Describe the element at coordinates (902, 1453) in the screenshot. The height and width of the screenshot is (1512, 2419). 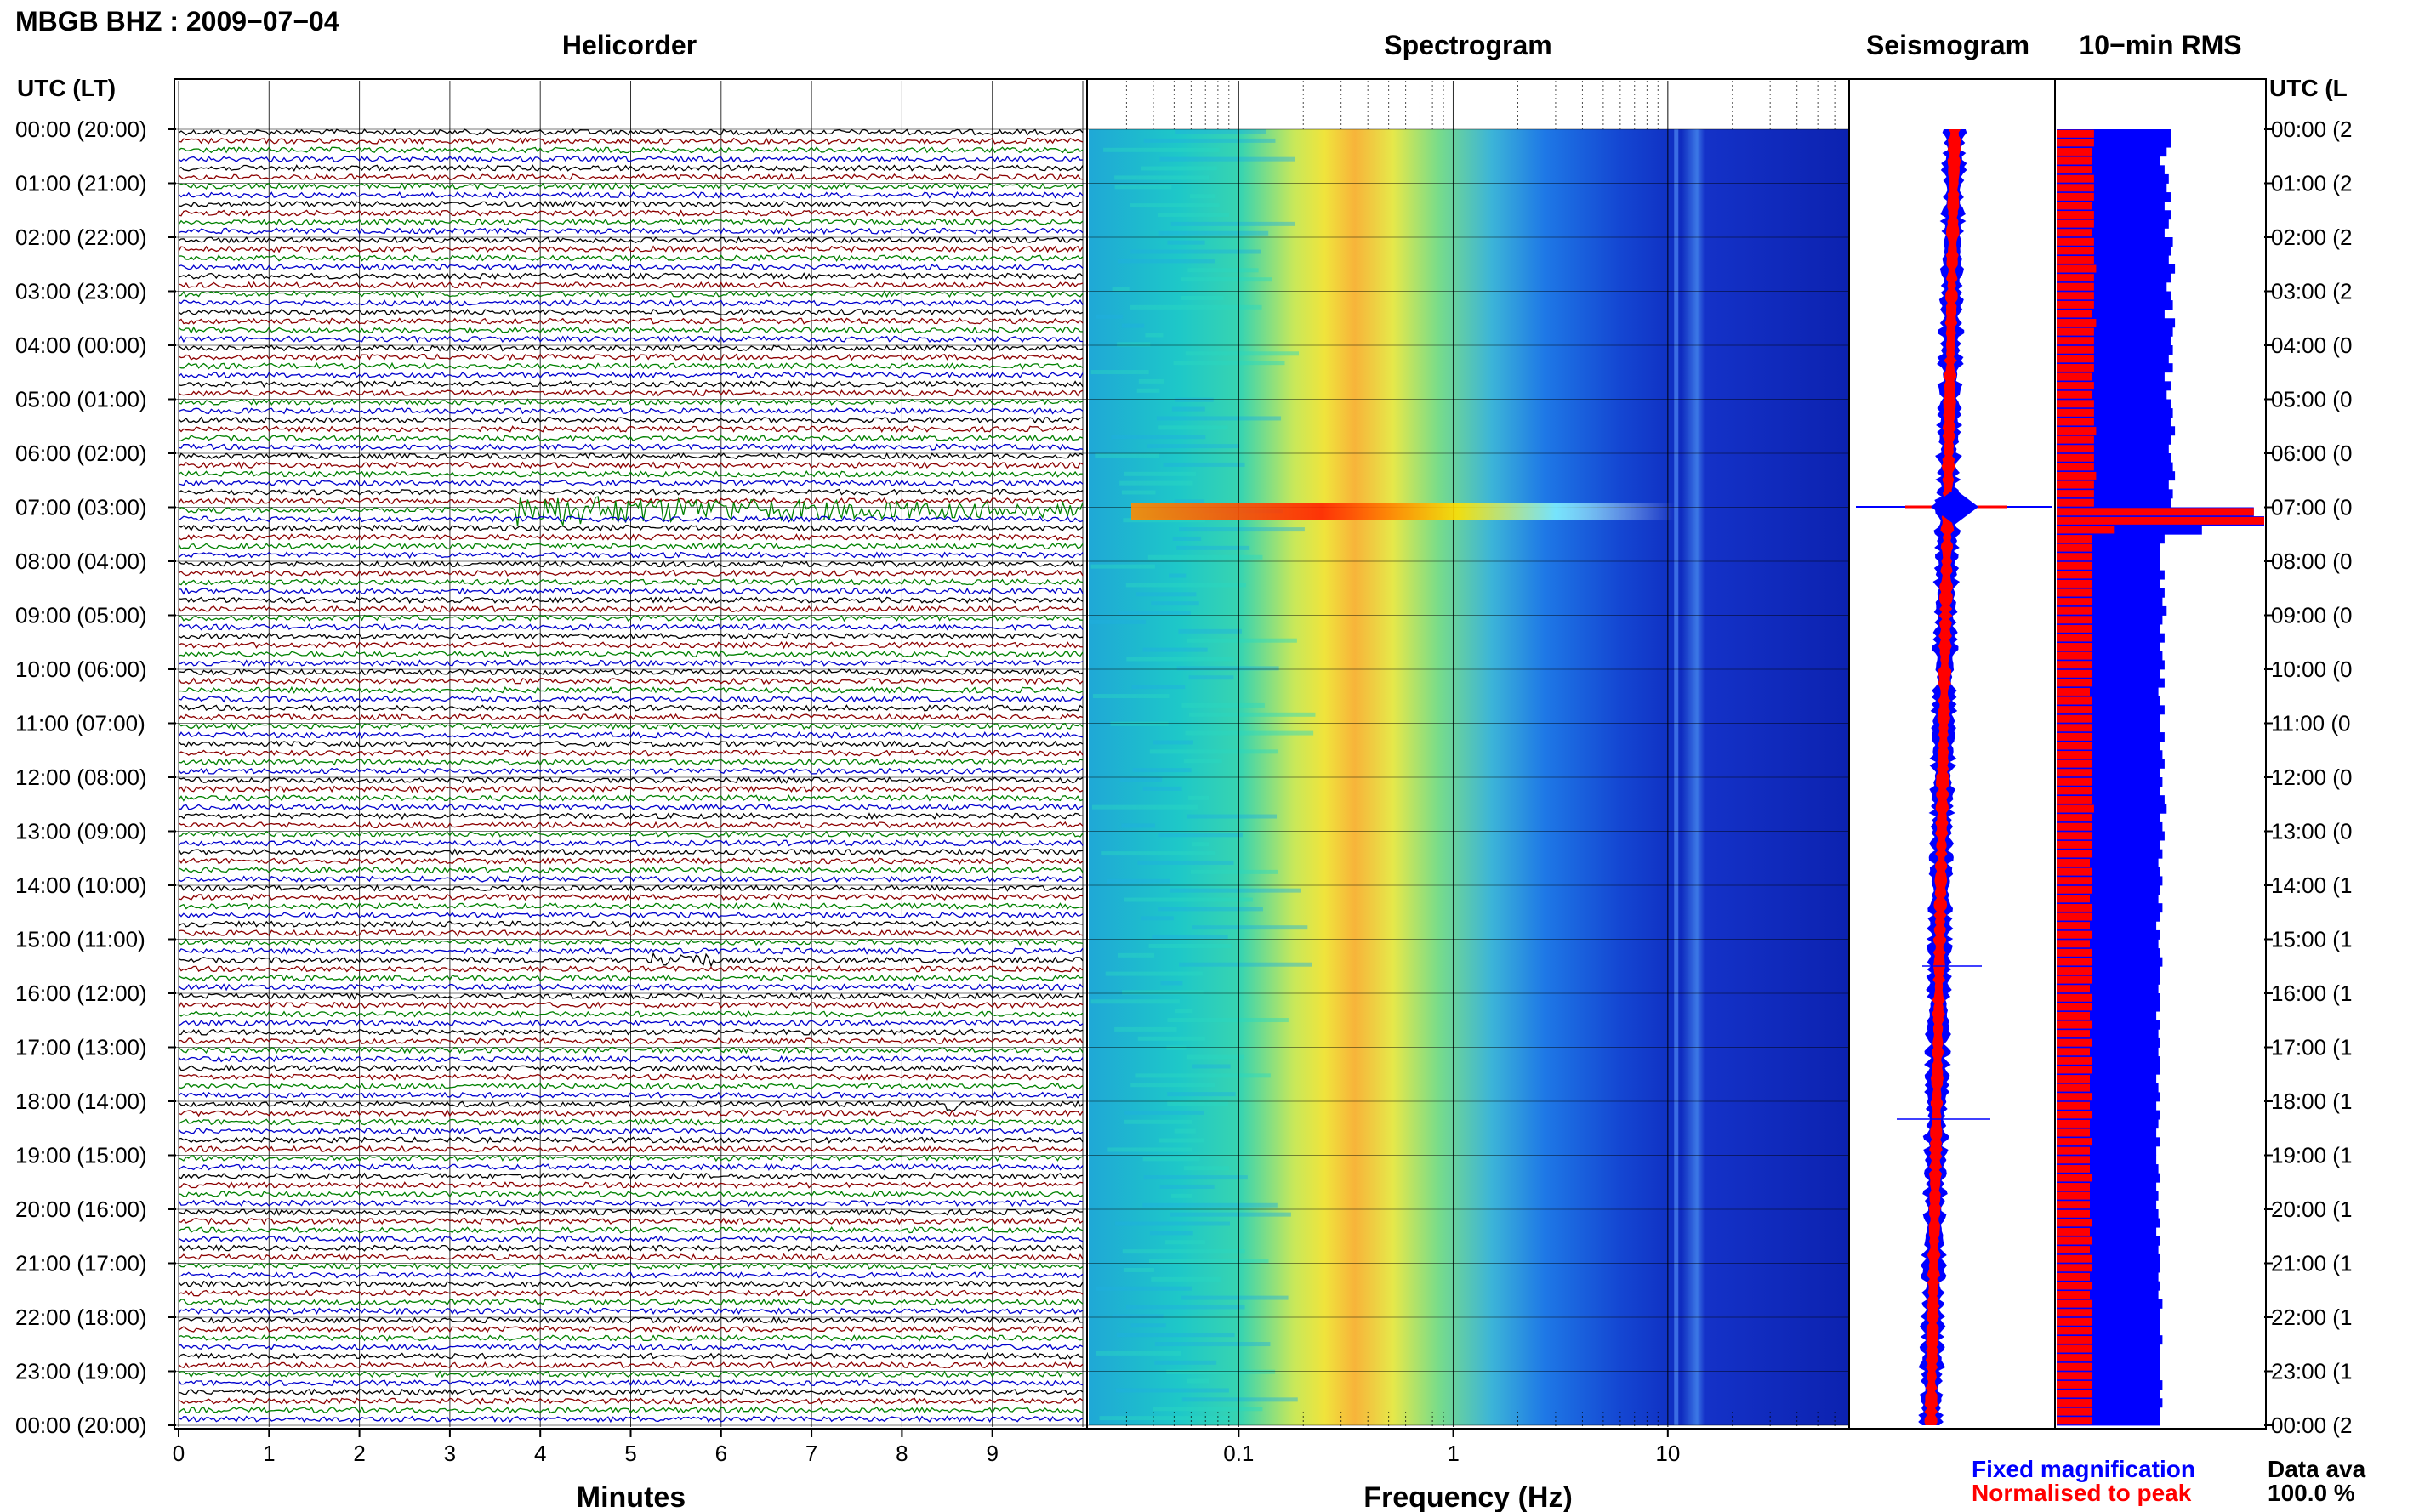
I see `minute-tick-label: 8` at that location.